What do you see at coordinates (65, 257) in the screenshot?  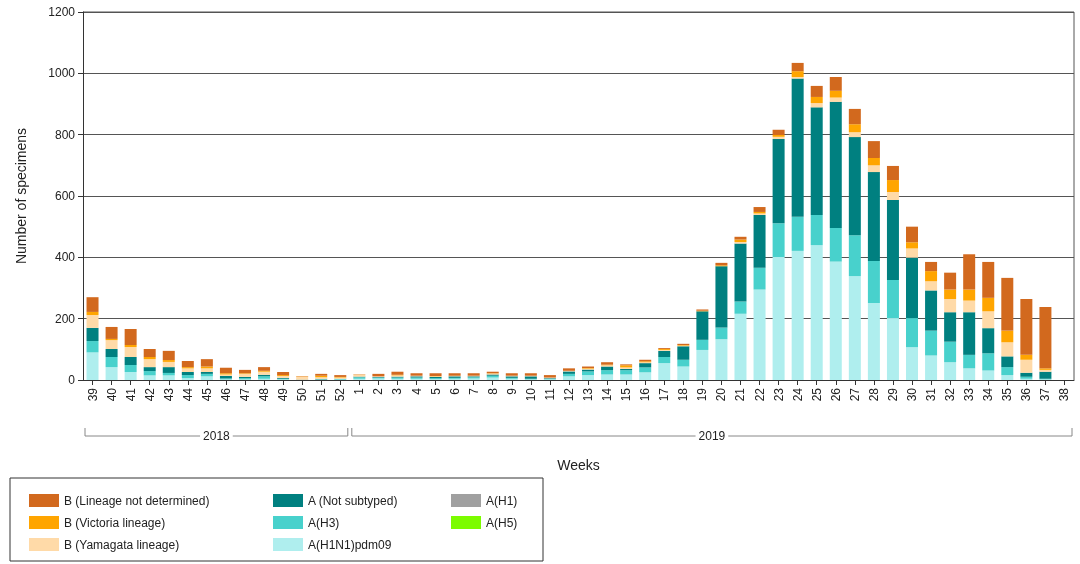 I see `y-tick-label: 400` at bounding box center [65, 257].